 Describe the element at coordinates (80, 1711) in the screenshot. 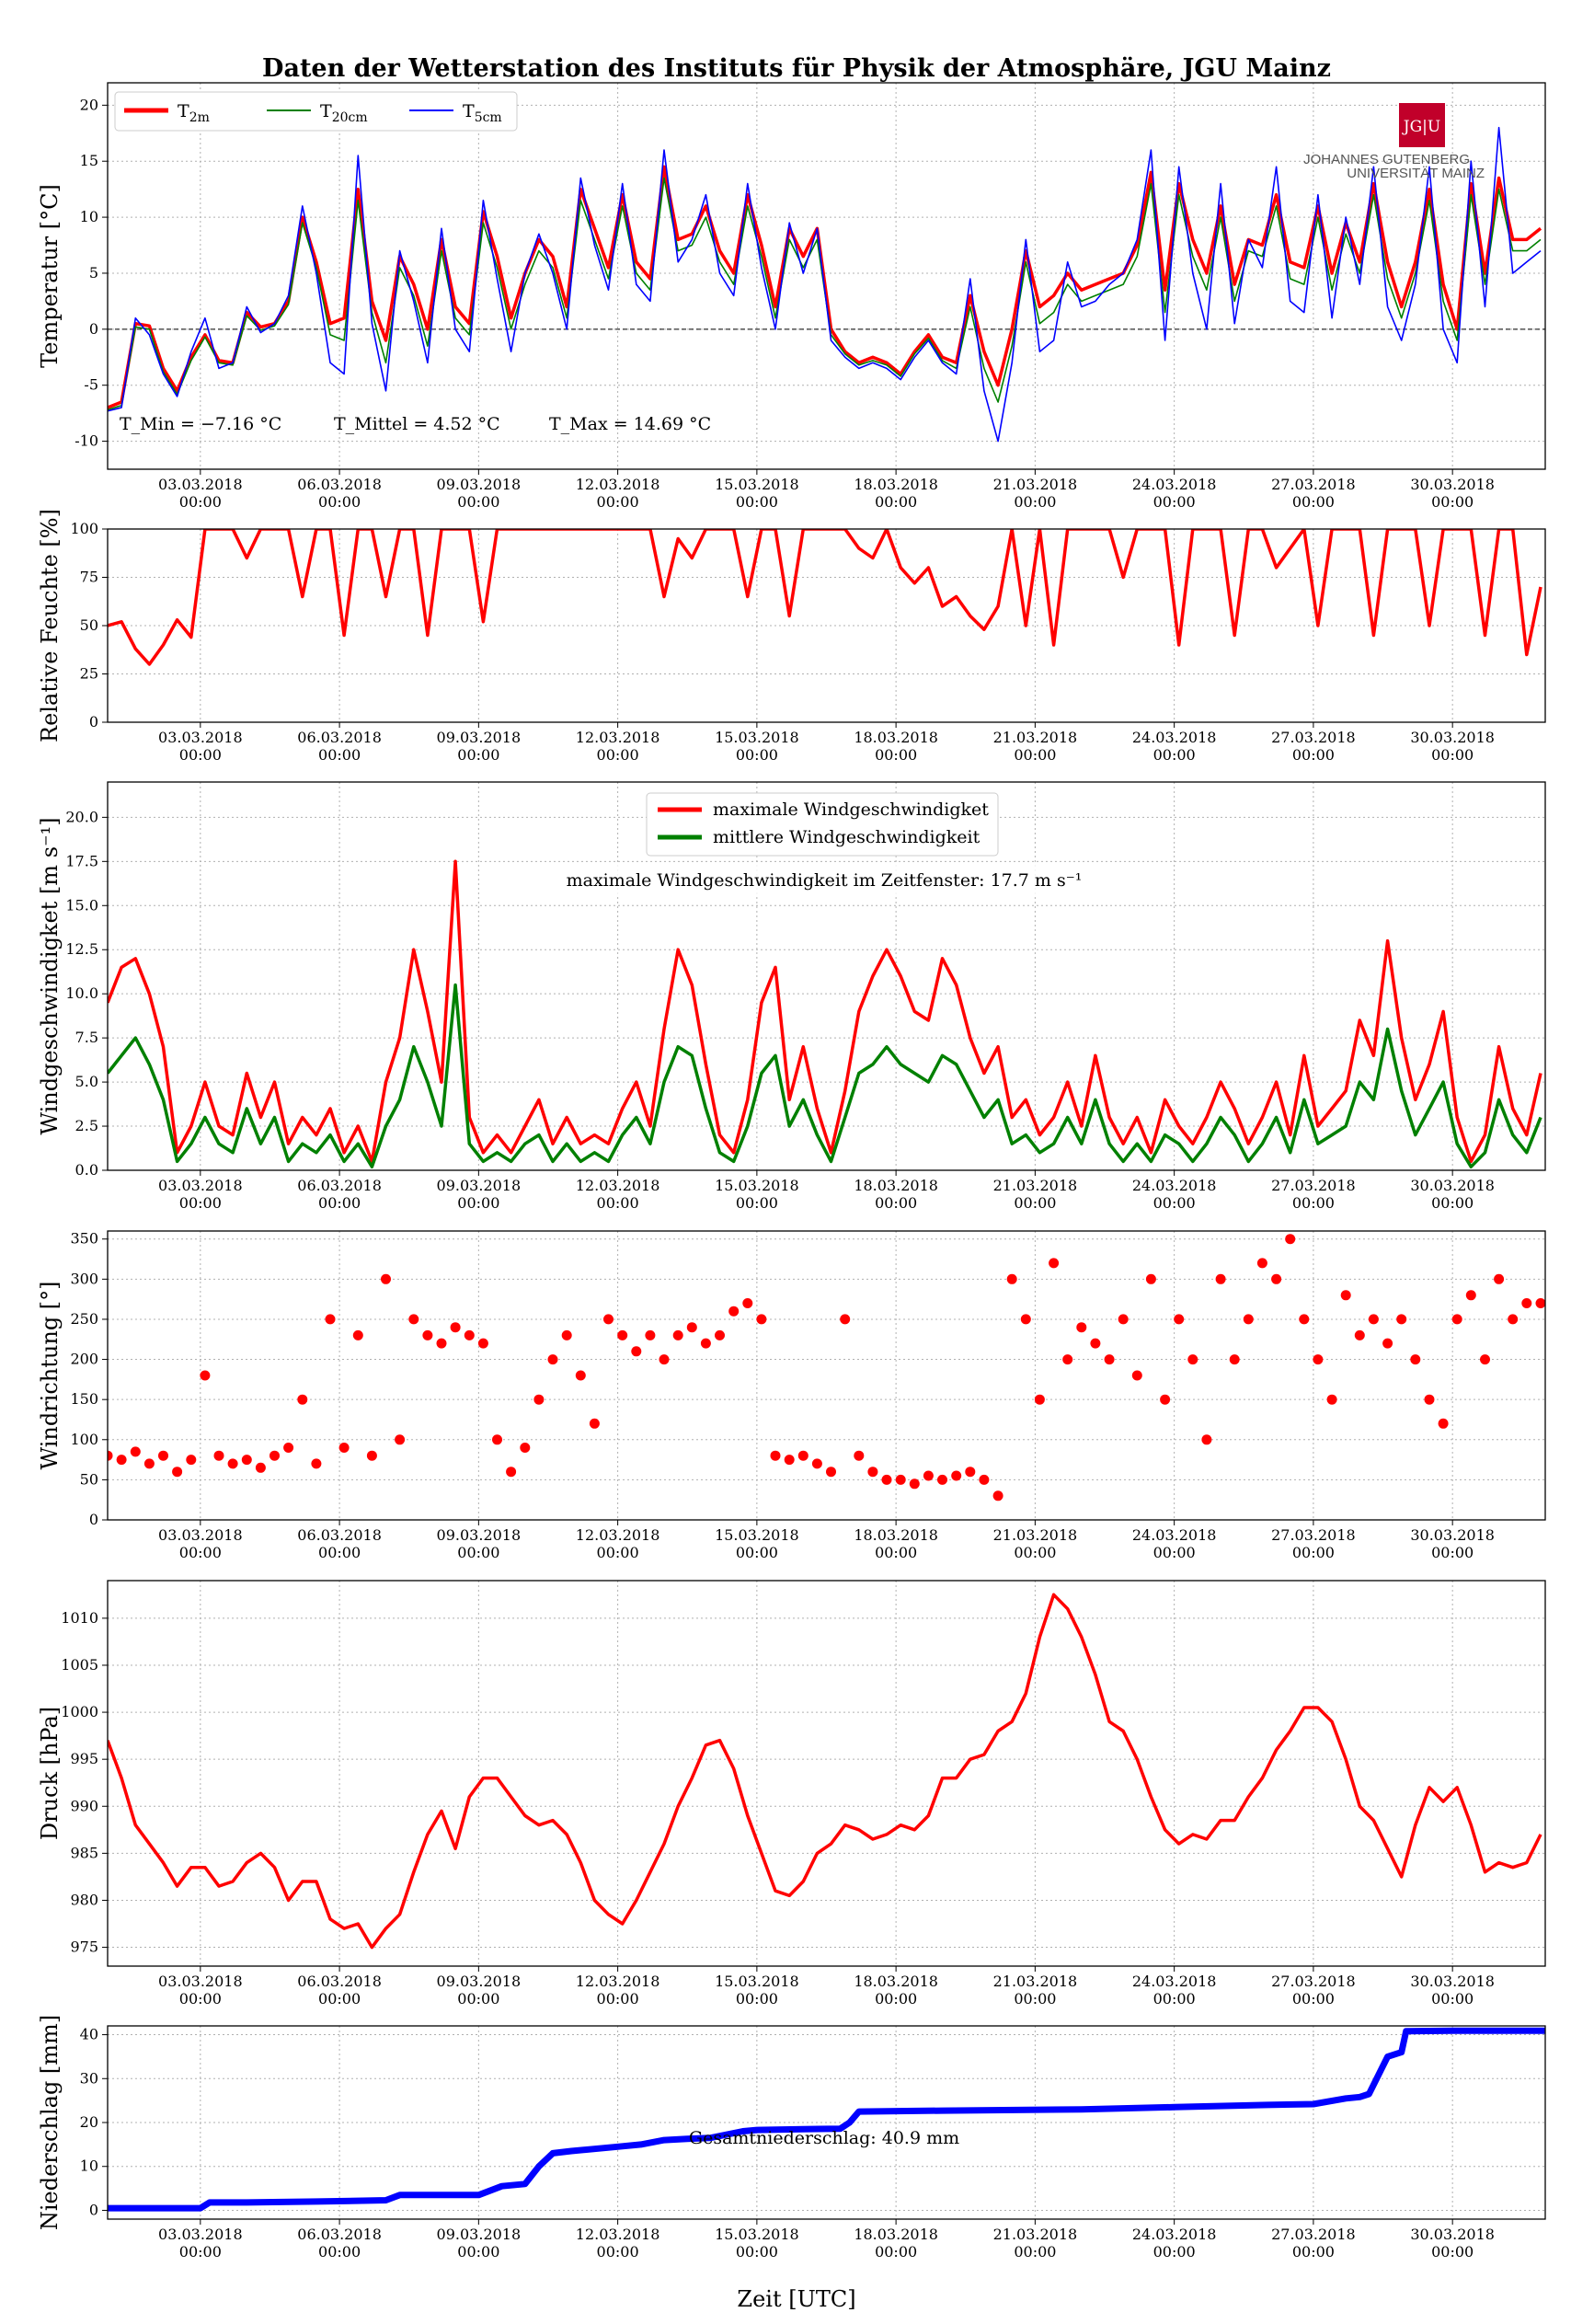

I see `y-tick-label: 1000` at that location.